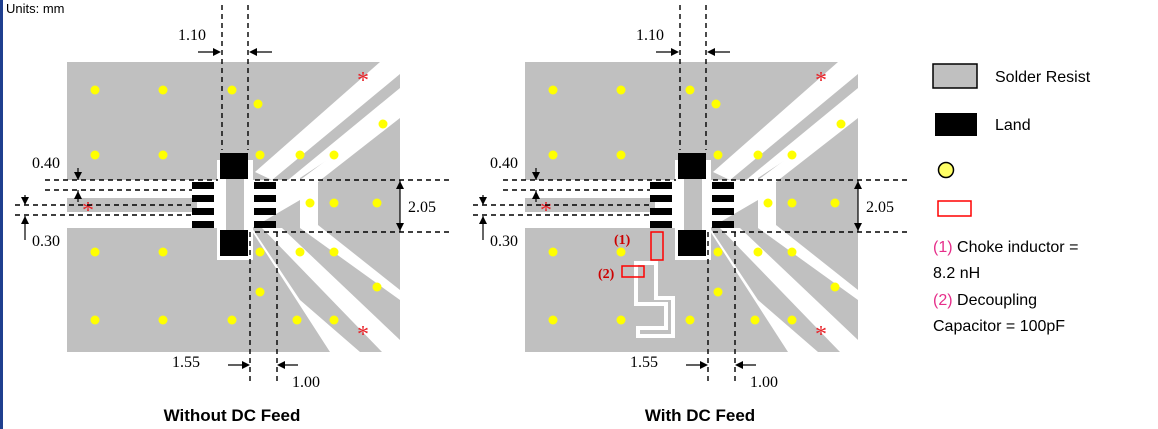 The image size is (1158, 429). I want to click on land-top, so click(692, 166).